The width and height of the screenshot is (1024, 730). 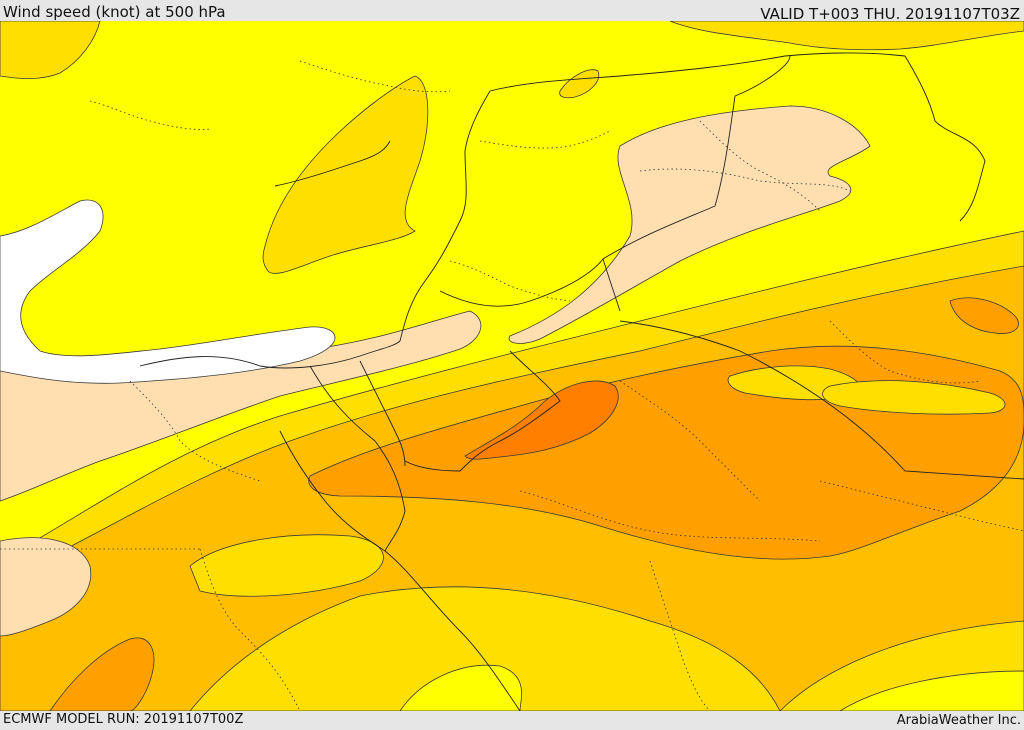 What do you see at coordinates (984, 315) in the screenshot?
I see `orange-lobe-east` at bounding box center [984, 315].